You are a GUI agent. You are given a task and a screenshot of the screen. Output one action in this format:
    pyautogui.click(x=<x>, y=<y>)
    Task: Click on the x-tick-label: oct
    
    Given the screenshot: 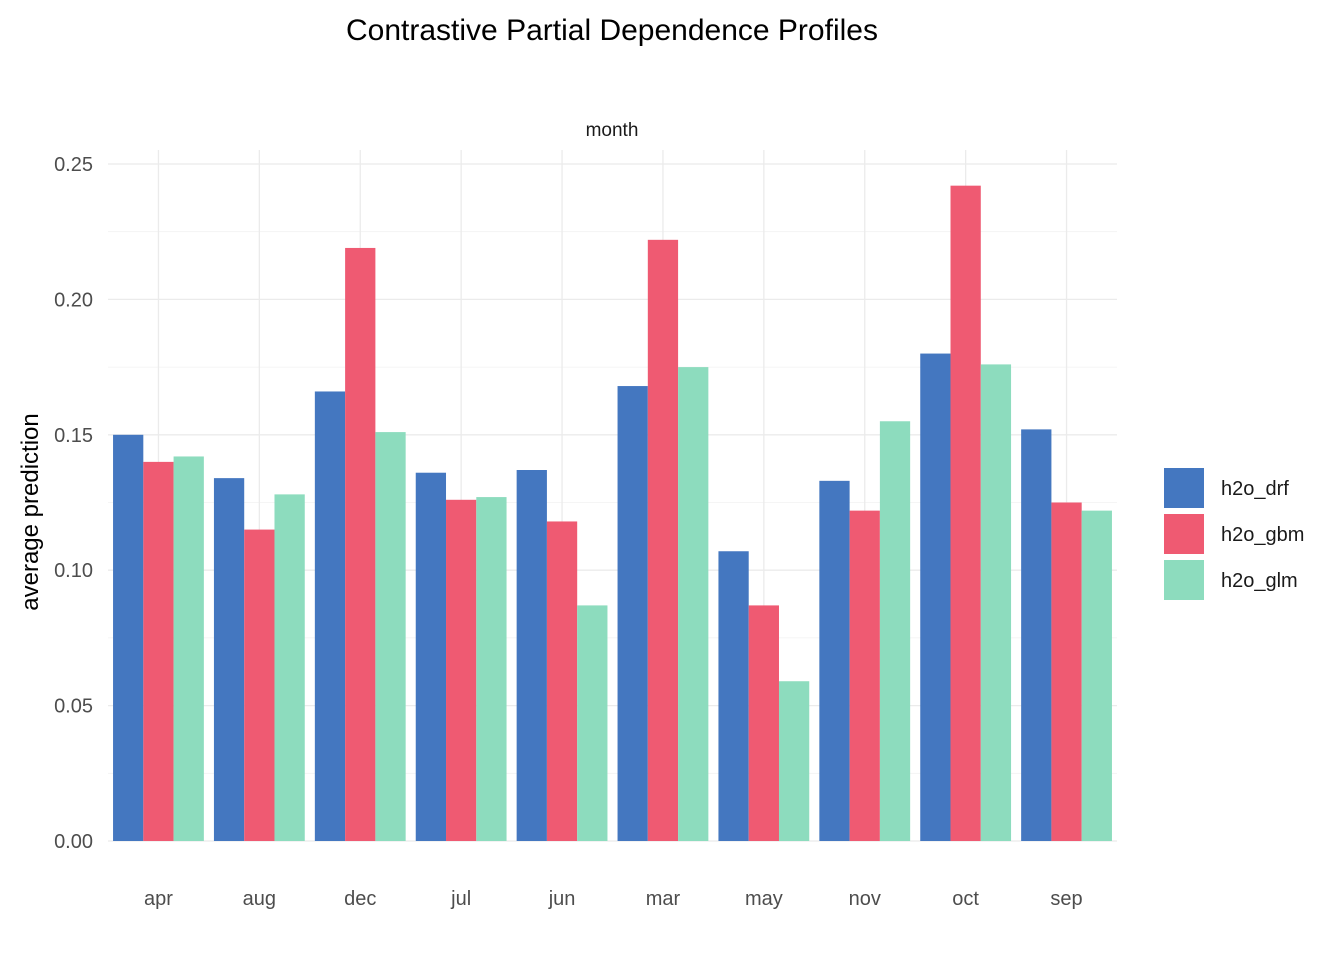 What is the action you would take?
    pyautogui.click(x=965, y=899)
    